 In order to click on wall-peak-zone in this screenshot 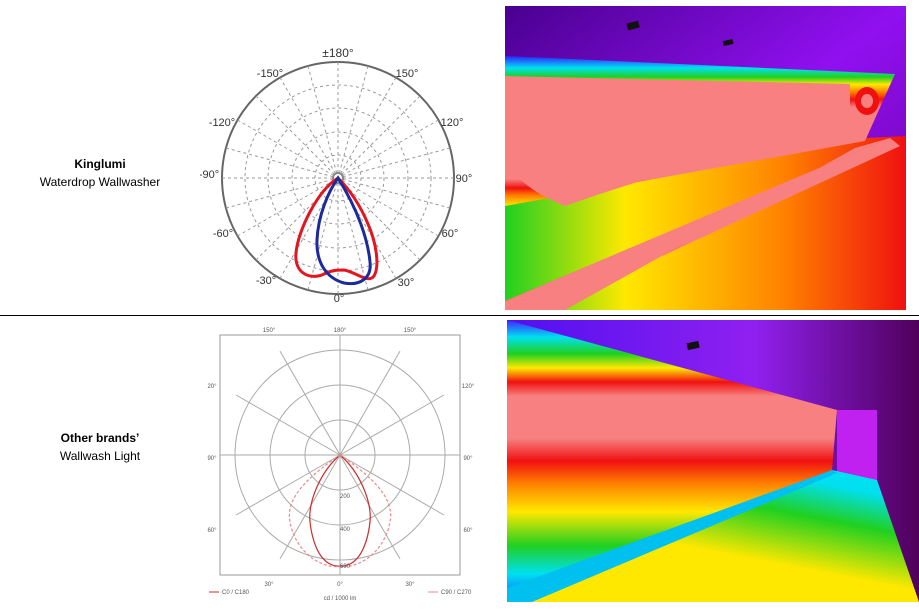, I will do `click(677, 141)`.